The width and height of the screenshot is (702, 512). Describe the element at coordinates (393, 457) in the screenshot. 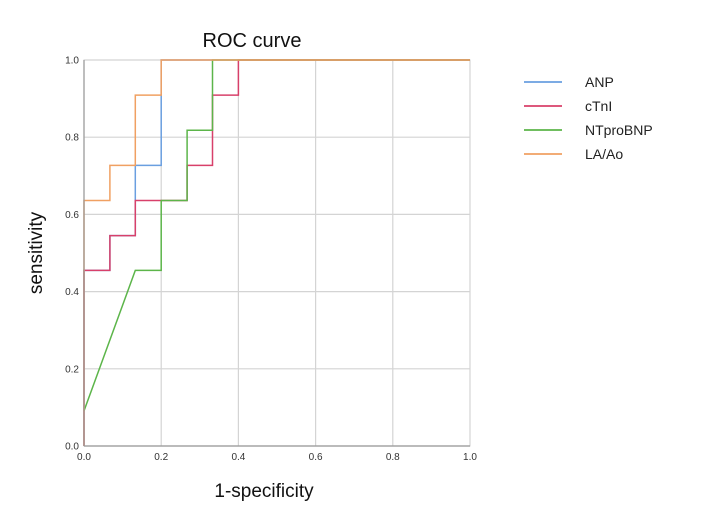

I see `x-tick-label: 0.8` at that location.